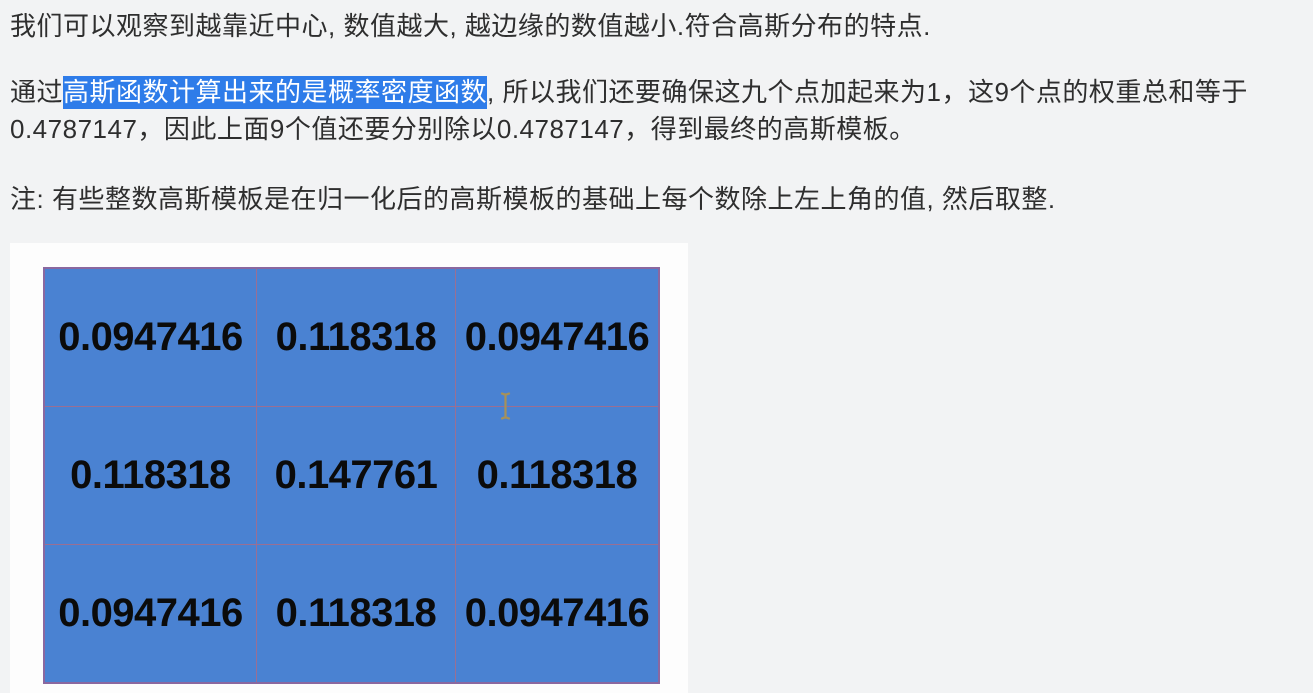 The image size is (1313, 693). What do you see at coordinates (557, 475) in the screenshot?
I see `kernel-cell-1-2: 0.118318` at bounding box center [557, 475].